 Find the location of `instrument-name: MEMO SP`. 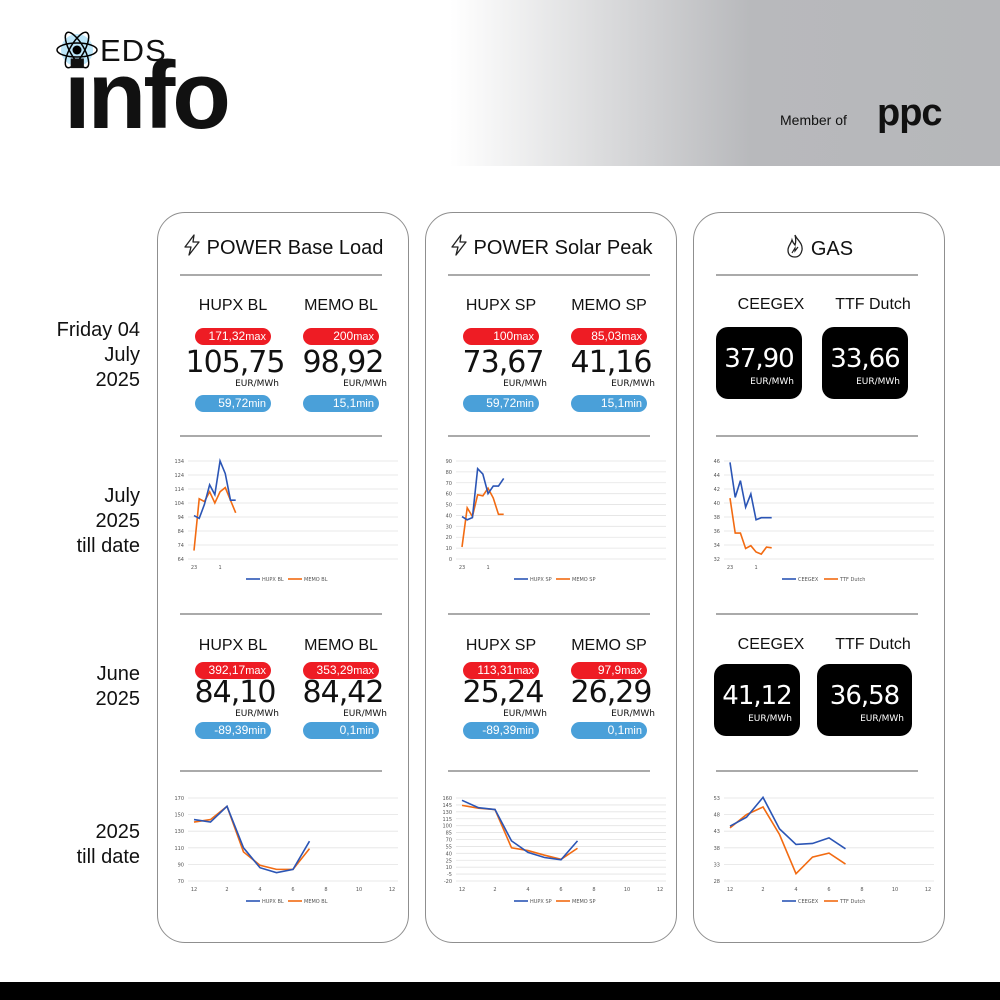

instrument-name: MEMO SP is located at coordinates (609, 645).